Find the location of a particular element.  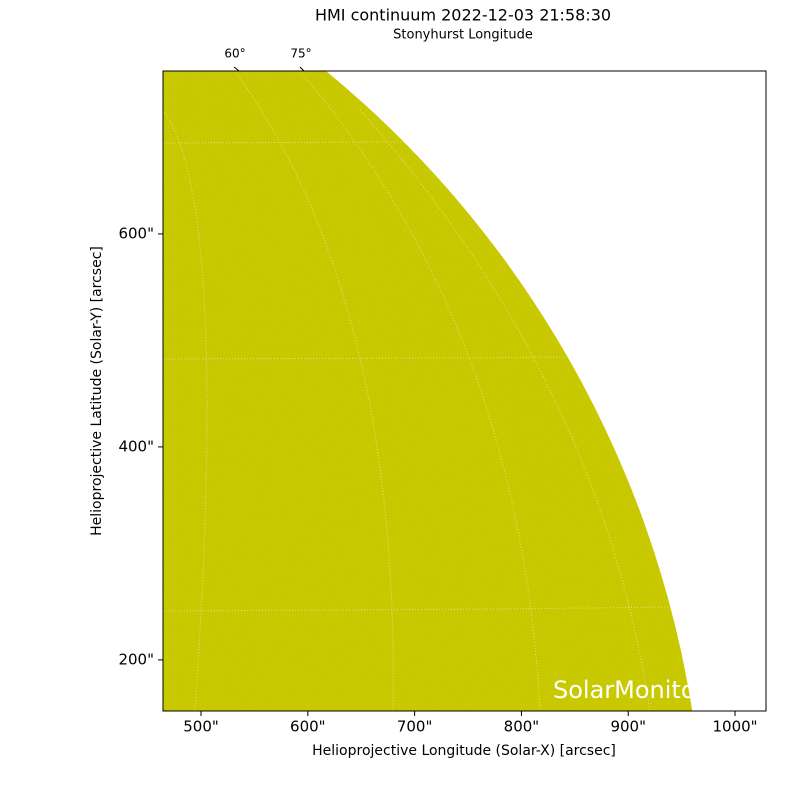

top-tick-label: 60° is located at coordinates (234, 54).